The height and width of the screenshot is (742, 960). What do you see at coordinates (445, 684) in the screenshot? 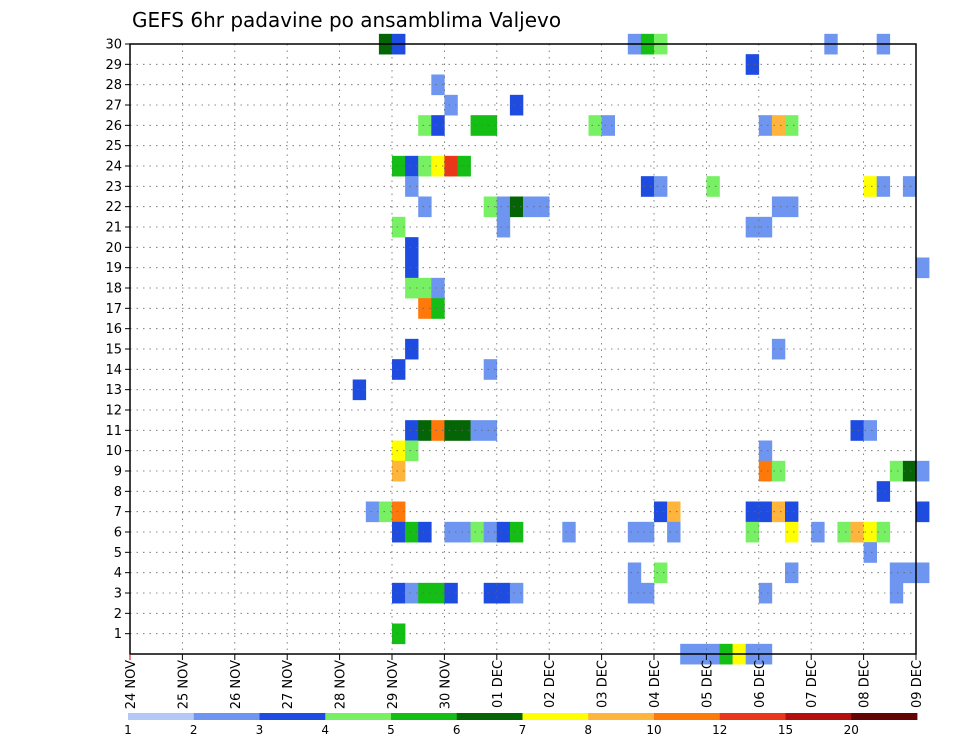
I see `x-tick-label: 30 NOV` at bounding box center [445, 684].